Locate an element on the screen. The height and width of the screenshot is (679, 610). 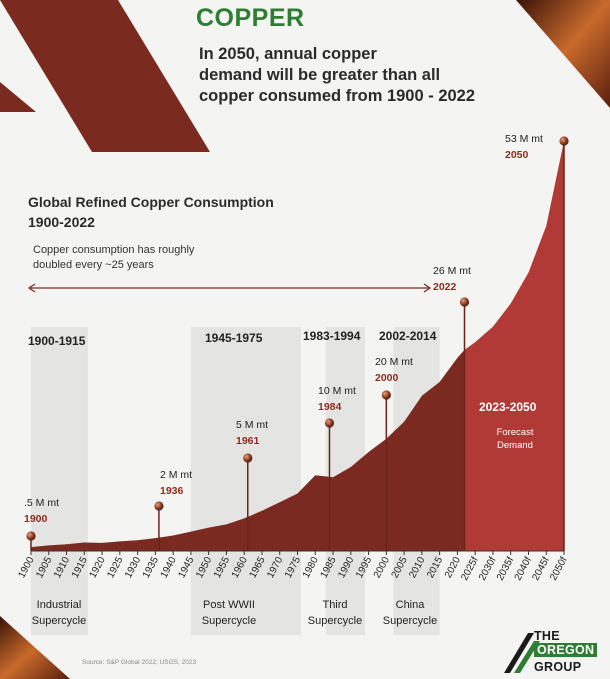
annotation-1936: 2 M mt 1936 is located at coordinates (176, 483).